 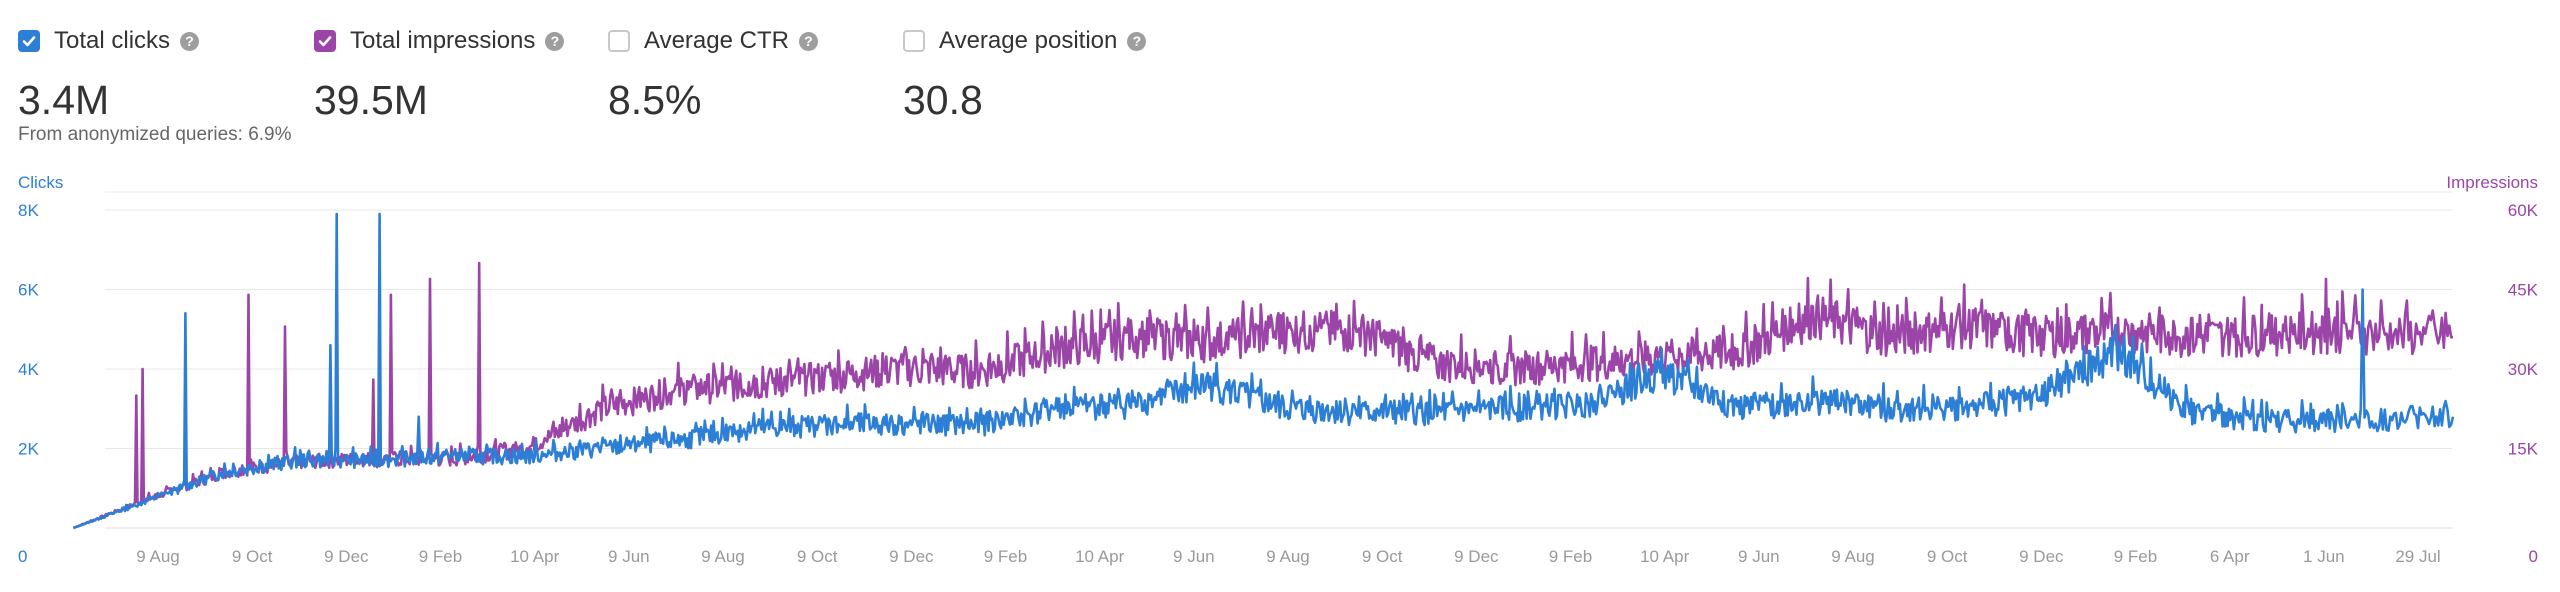 What do you see at coordinates (2324, 556) in the screenshot?
I see `x-axis-tick: 1 Jun` at bounding box center [2324, 556].